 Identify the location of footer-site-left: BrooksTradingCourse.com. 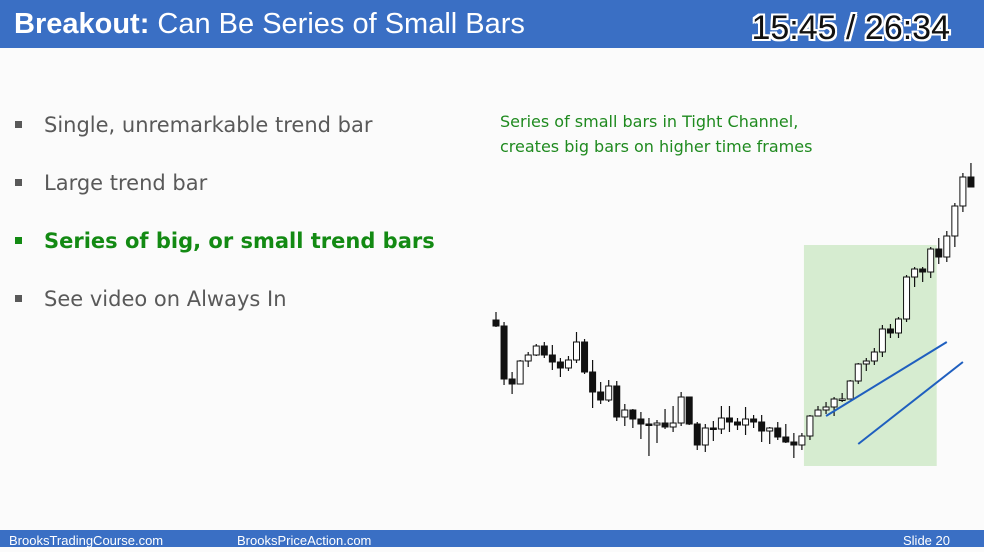
(86, 540).